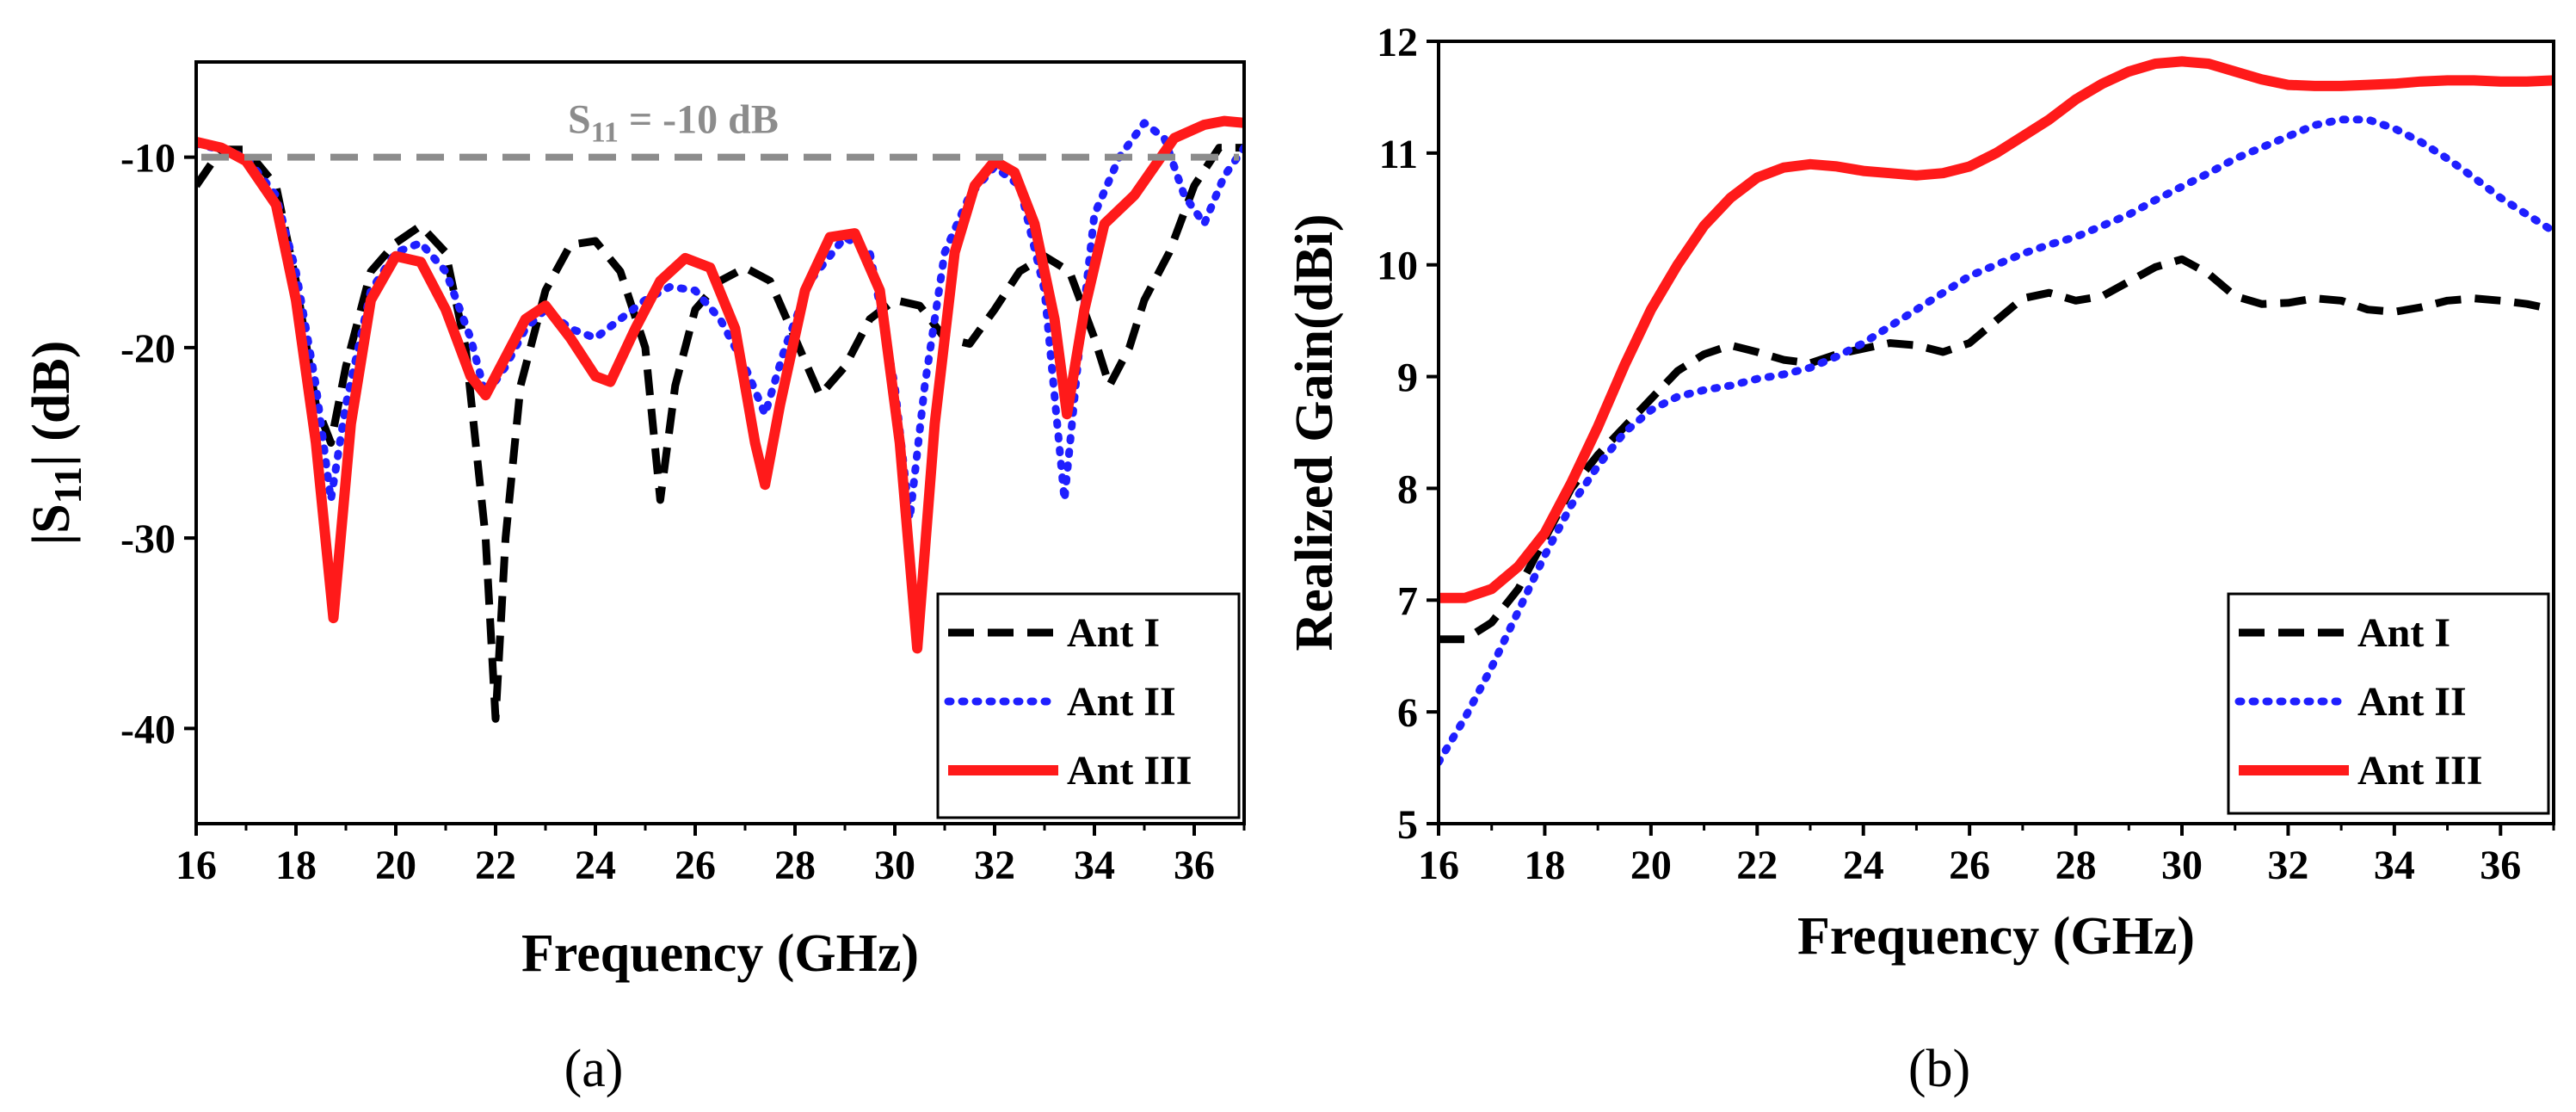  Describe the element at coordinates (720, 953) in the screenshot. I see `panel-a-x-axis-title: Frequency (GHz)` at that location.